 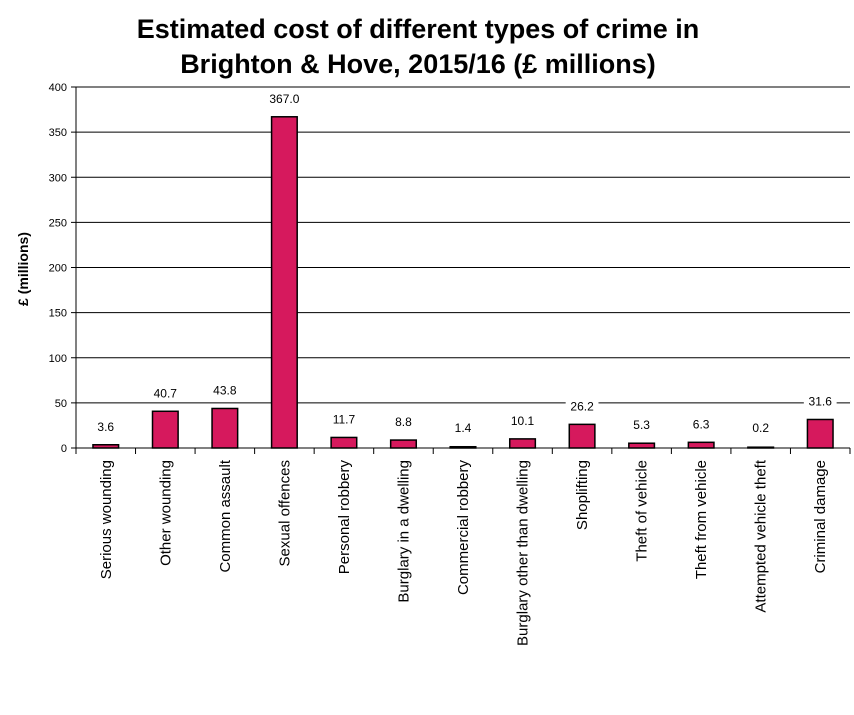 I want to click on data-label: 0.2, so click(x=760, y=428).